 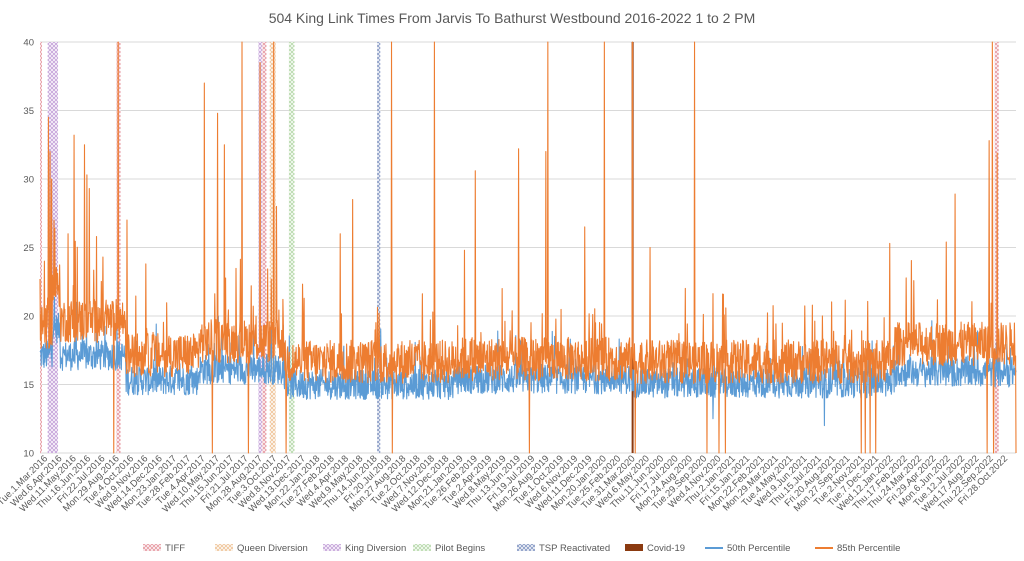 I want to click on y-axis-tick-labels: 10 15 20 25 30 35 40, so click(x=28, y=249).